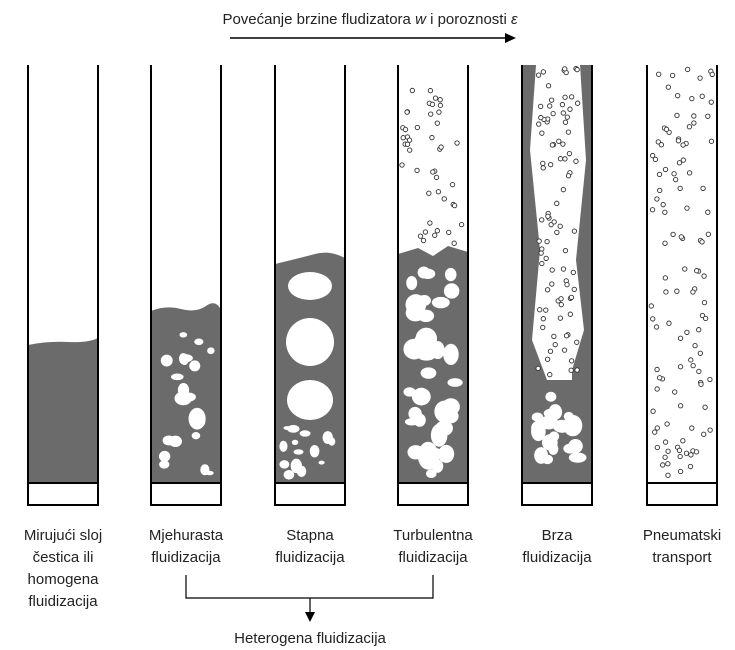 The width and height of the screenshot is (735, 650). I want to click on column-label: Turbulentna, so click(433, 535).